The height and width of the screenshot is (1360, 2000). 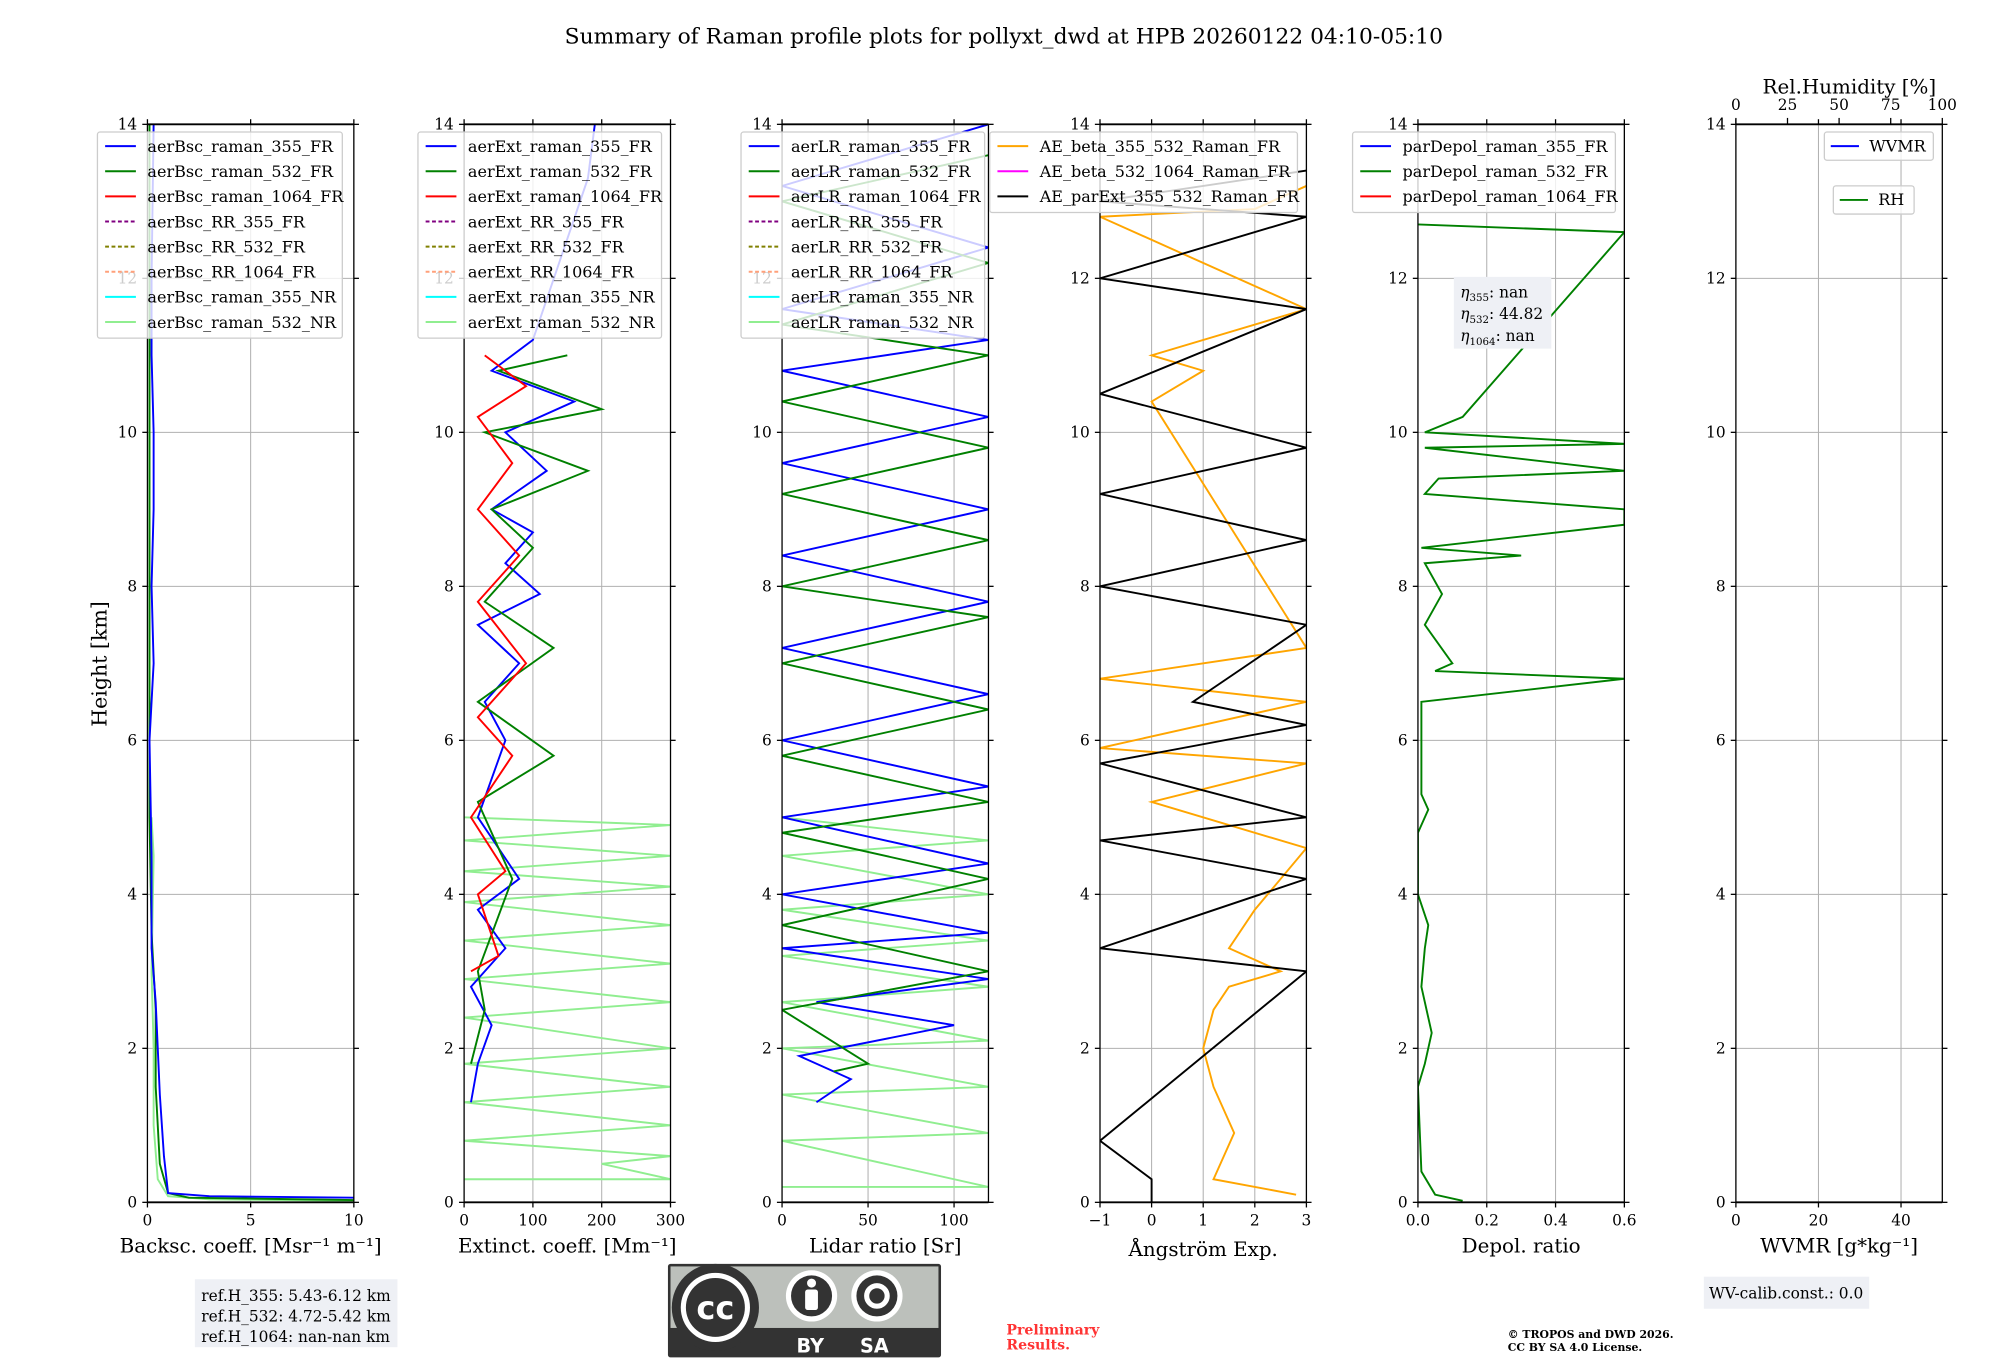 I want to click on top-x-tick-label: 0, so click(x=1736, y=105).